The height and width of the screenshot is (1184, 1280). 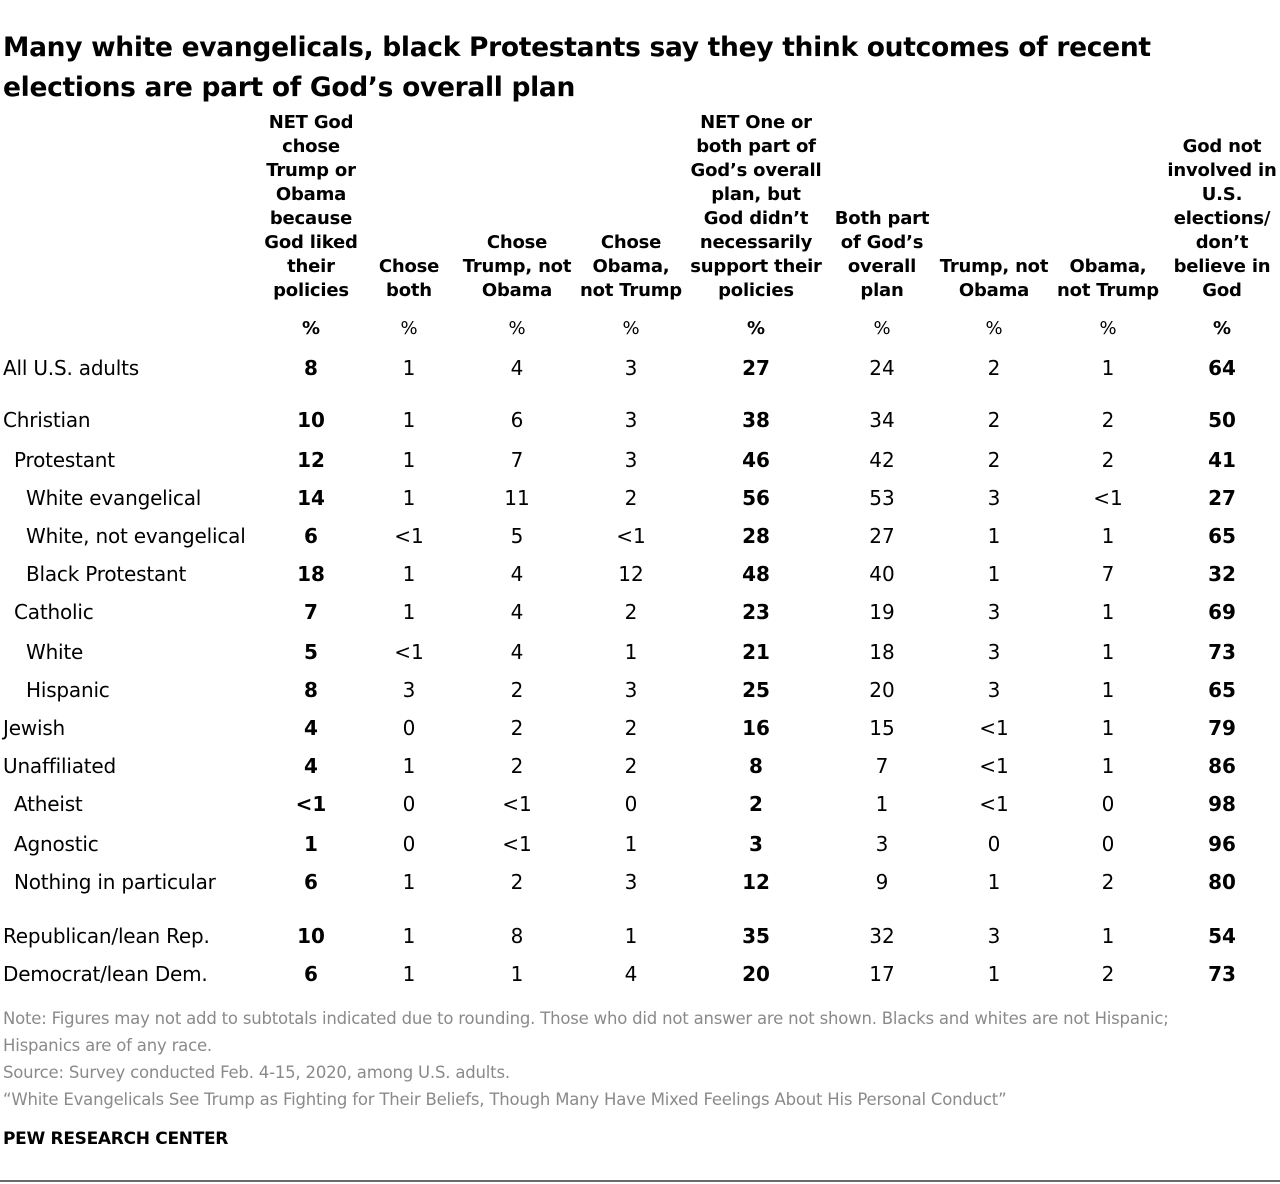 What do you see at coordinates (1222, 936) in the screenshot?
I see `table-cell: 54` at bounding box center [1222, 936].